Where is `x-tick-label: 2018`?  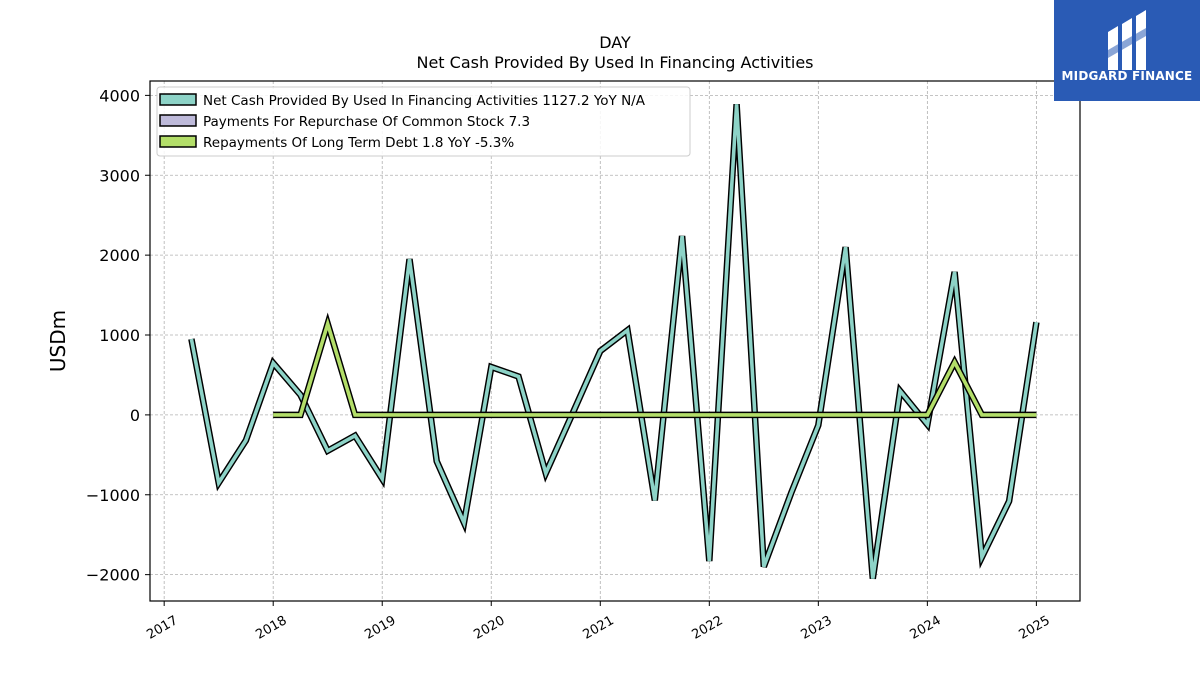 x-tick-label: 2018 is located at coordinates (271, 628).